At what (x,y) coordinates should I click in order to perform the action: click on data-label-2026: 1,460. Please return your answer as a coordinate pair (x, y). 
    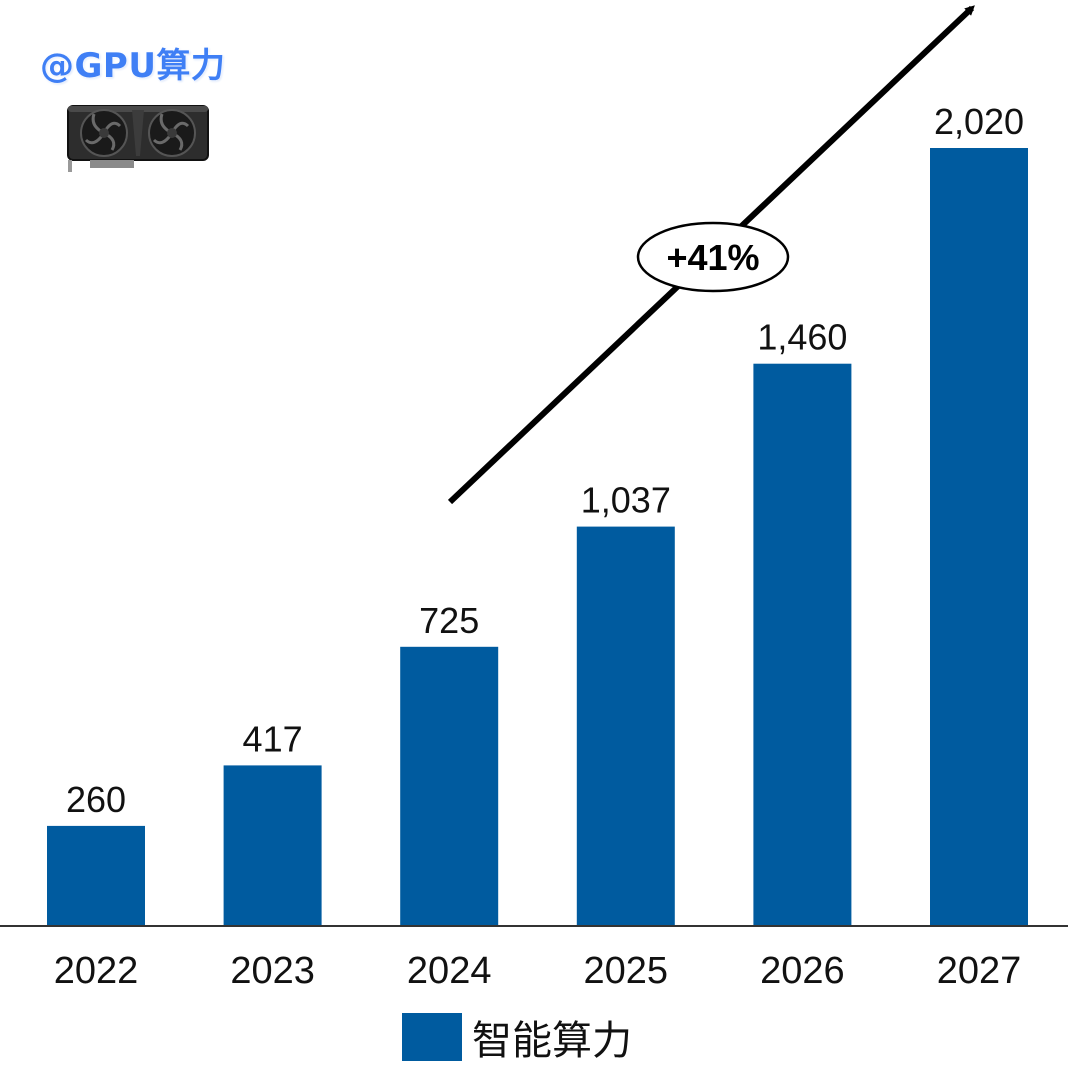
    Looking at the image, I should click on (802, 337).